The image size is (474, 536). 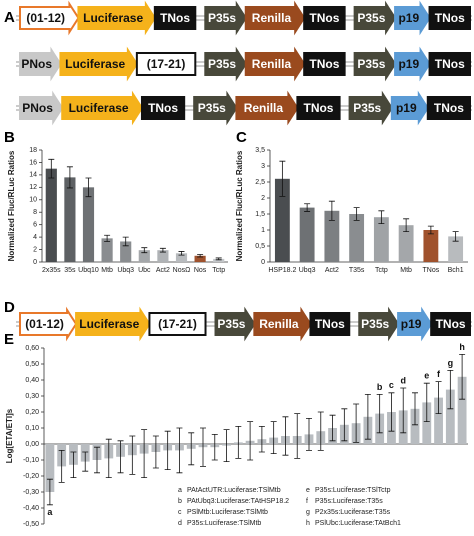 What do you see at coordinates (353, 490) in the screenshot?
I see `legend-text: P35s:Luciferase:TSlTctp` at bounding box center [353, 490].